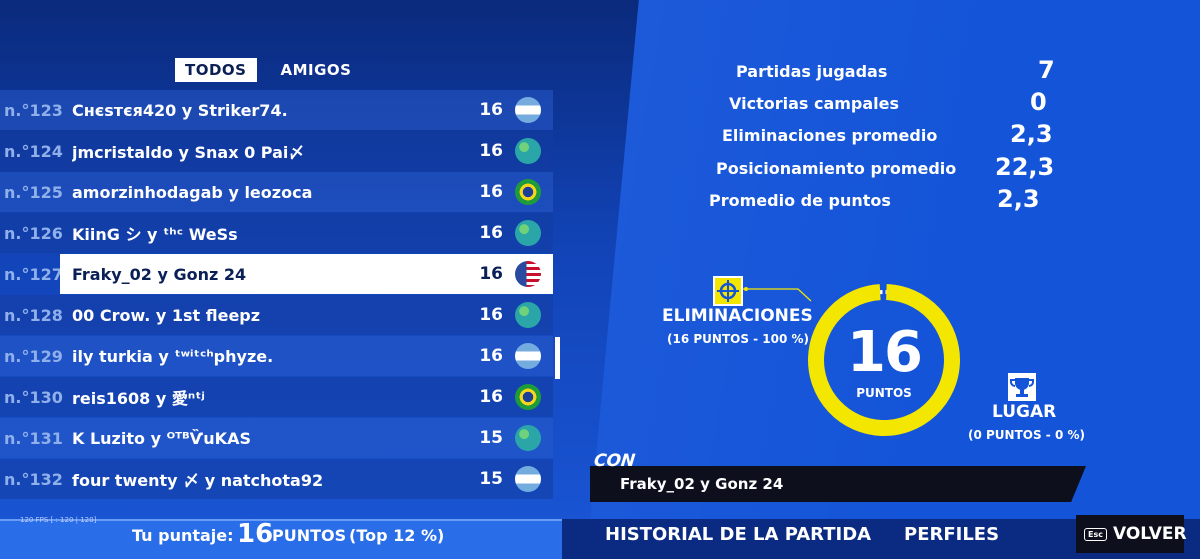  Describe the element at coordinates (180, 110) in the screenshot. I see `row-names: Снєѕтєя420 y Striker74.` at that location.